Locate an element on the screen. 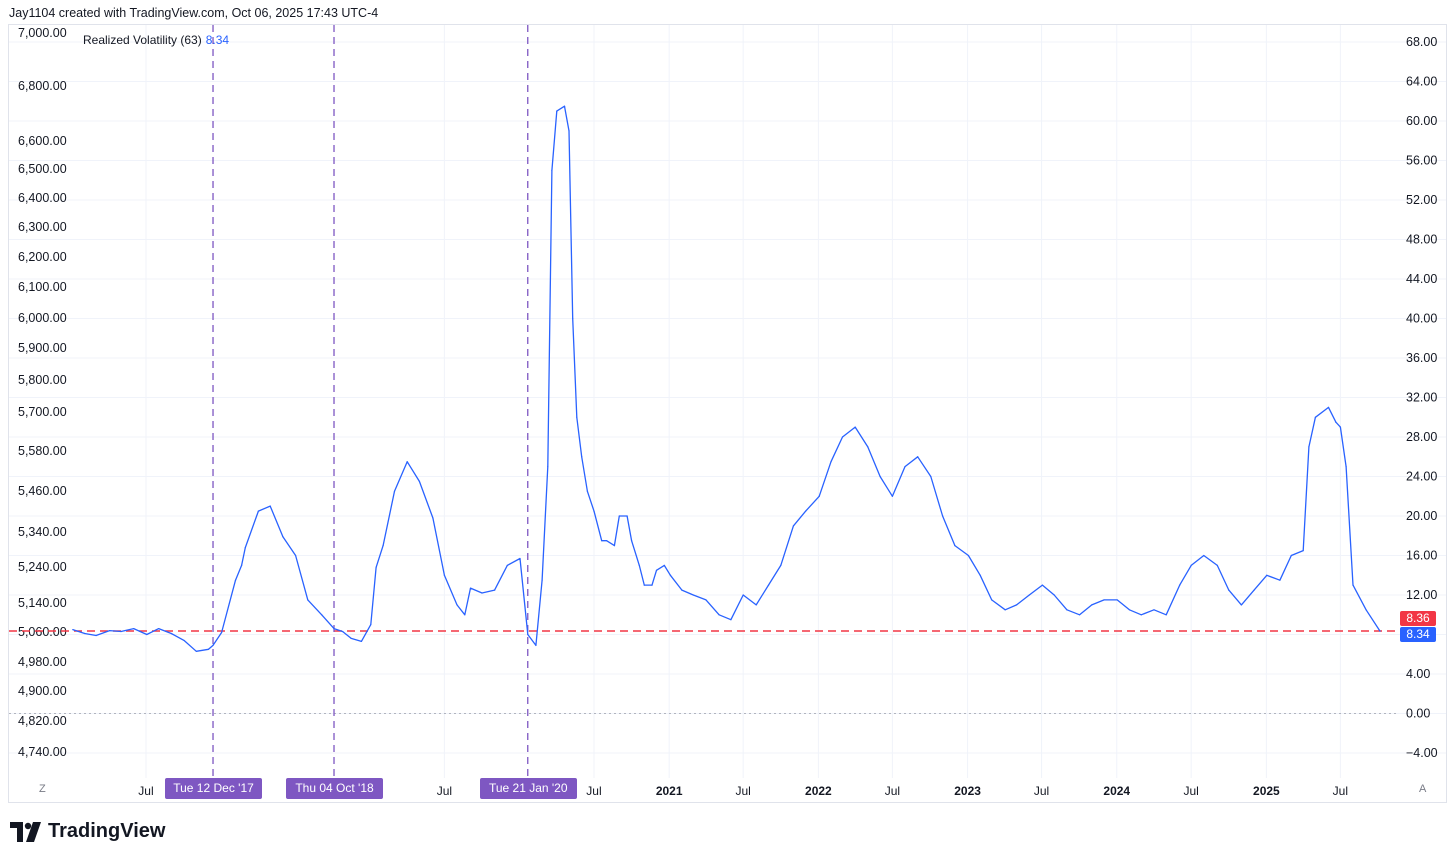 The image size is (1456, 859). left-axis-tick: 4,900.00 is located at coordinates (42, 691).